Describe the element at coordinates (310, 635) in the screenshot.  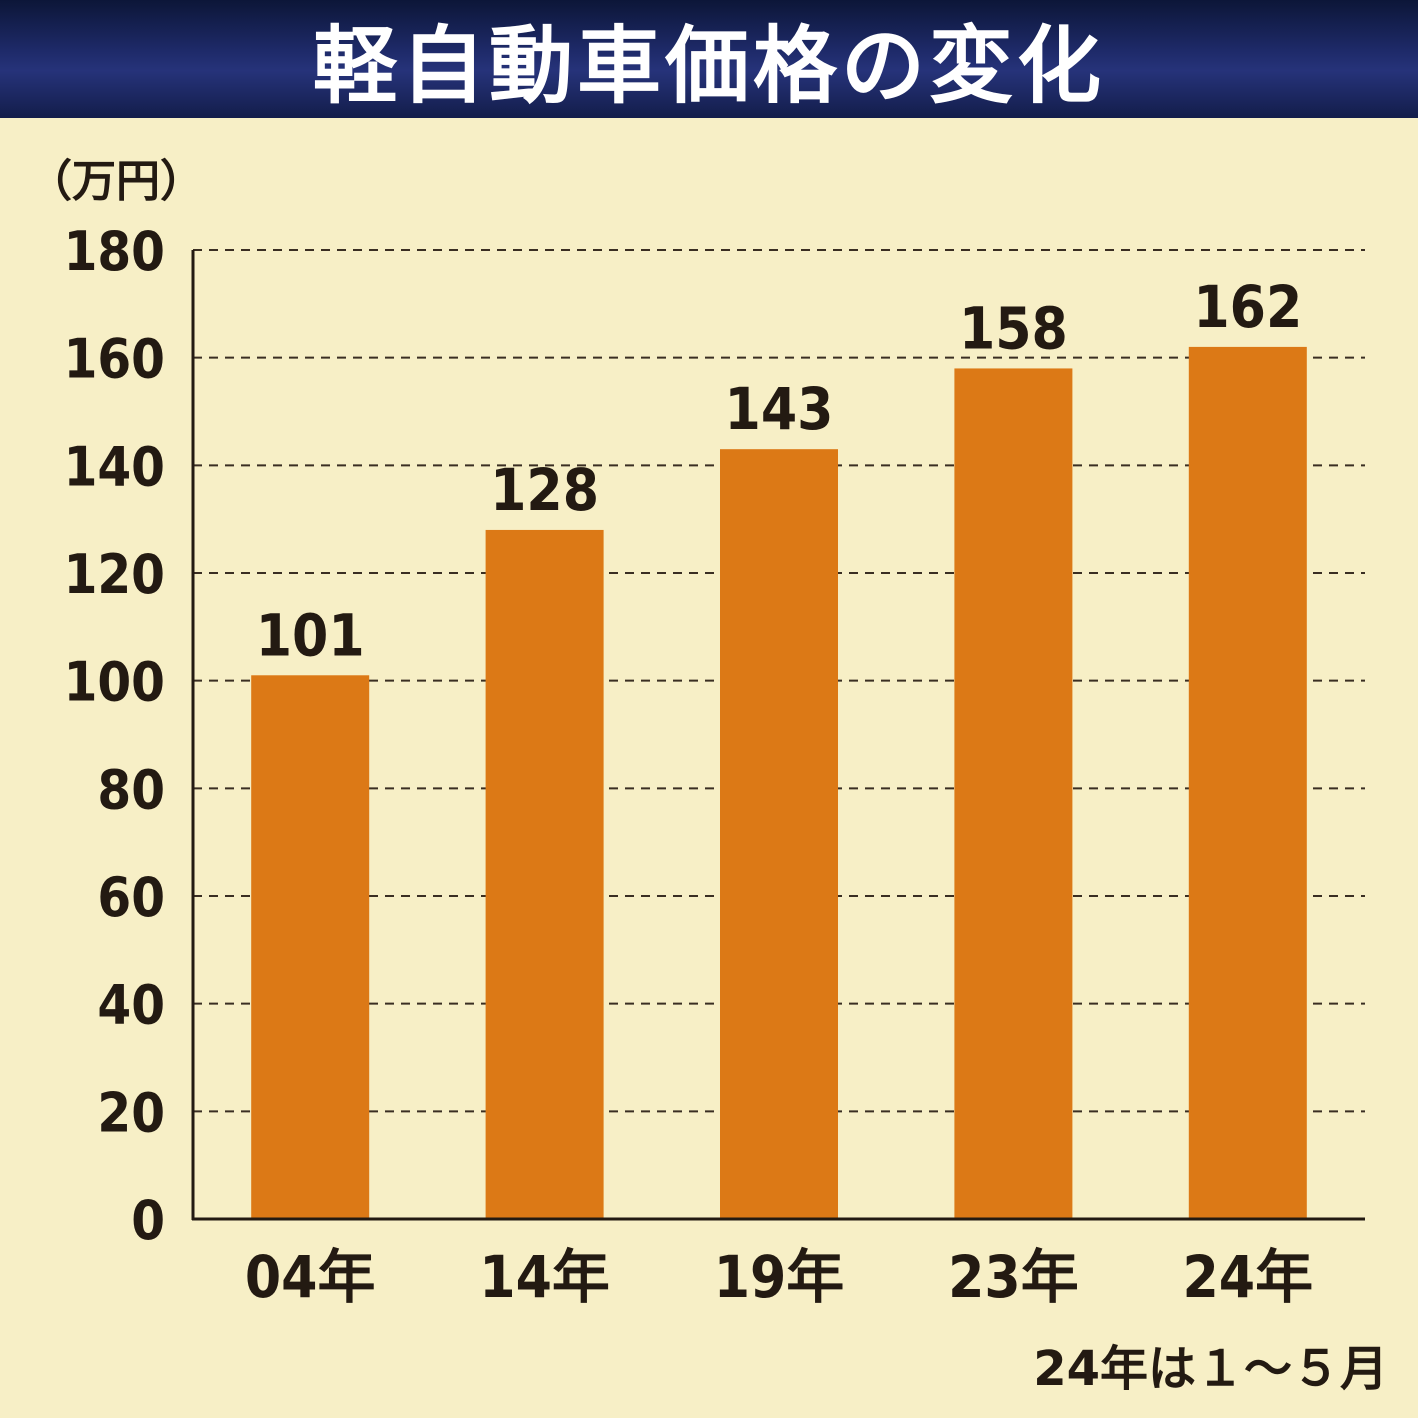
I see `value-label: 101` at that location.